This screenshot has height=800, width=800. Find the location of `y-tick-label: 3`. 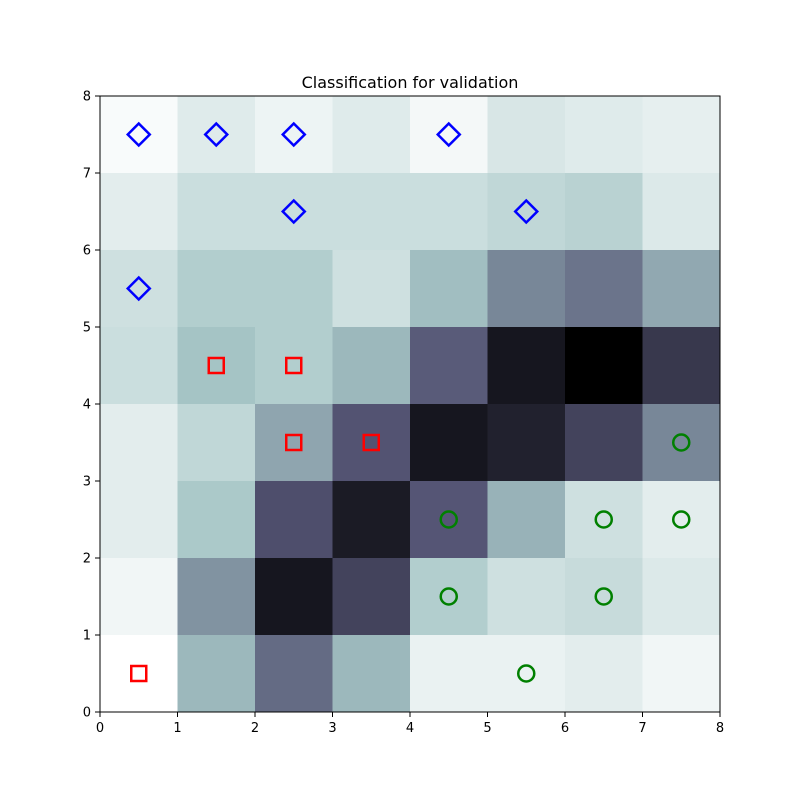

y-tick-label: 3 is located at coordinates (87, 482).